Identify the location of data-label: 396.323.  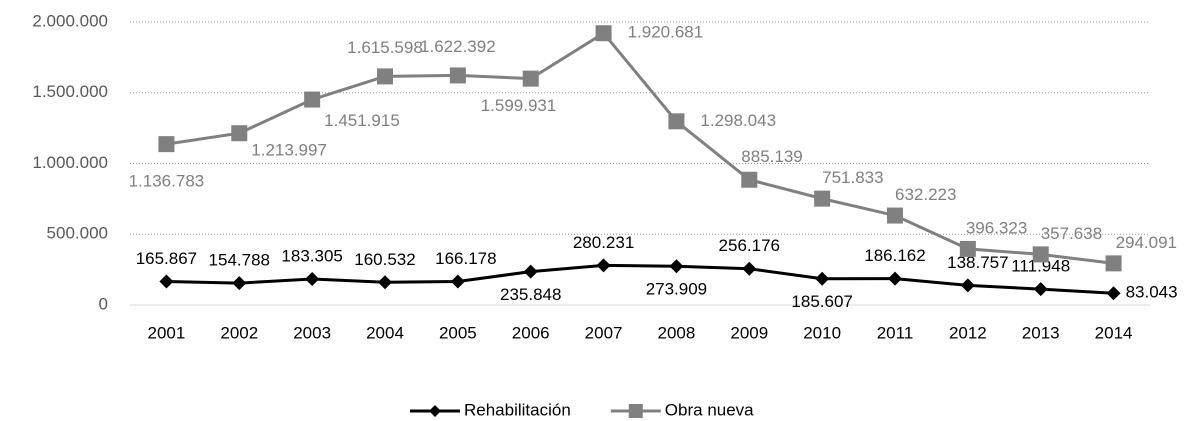
(996, 227).